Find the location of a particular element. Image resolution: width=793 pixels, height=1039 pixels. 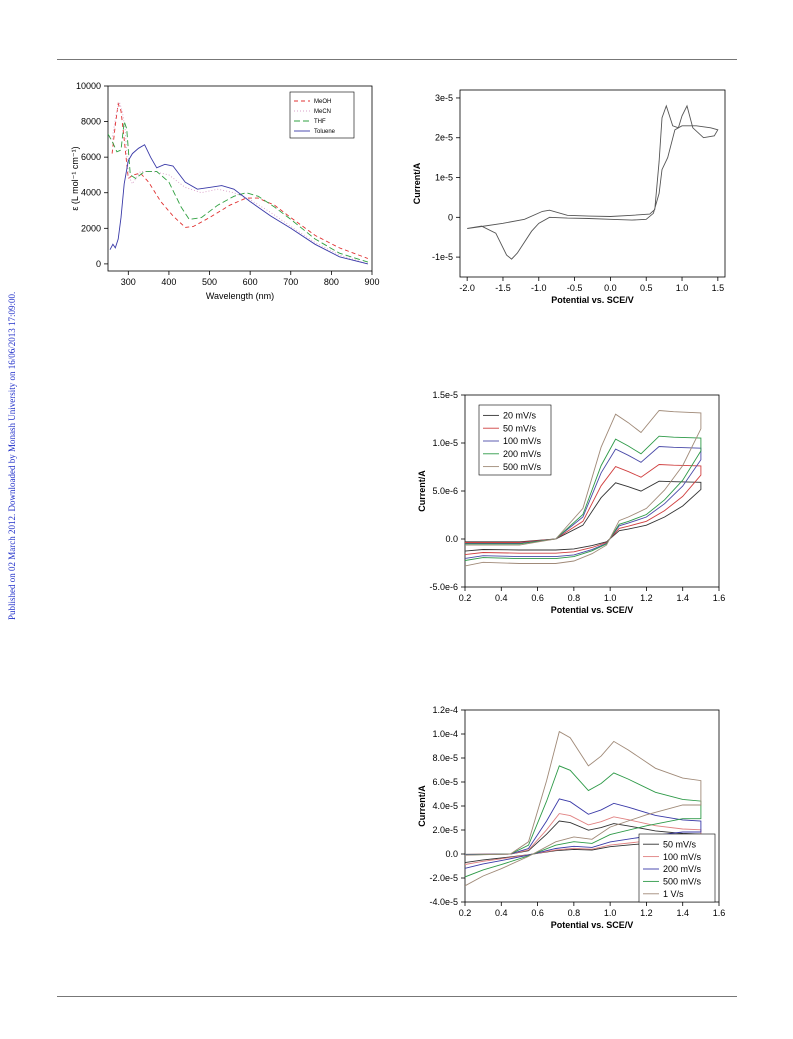

legend-label: 1 V/s is located at coordinates (673, 894).